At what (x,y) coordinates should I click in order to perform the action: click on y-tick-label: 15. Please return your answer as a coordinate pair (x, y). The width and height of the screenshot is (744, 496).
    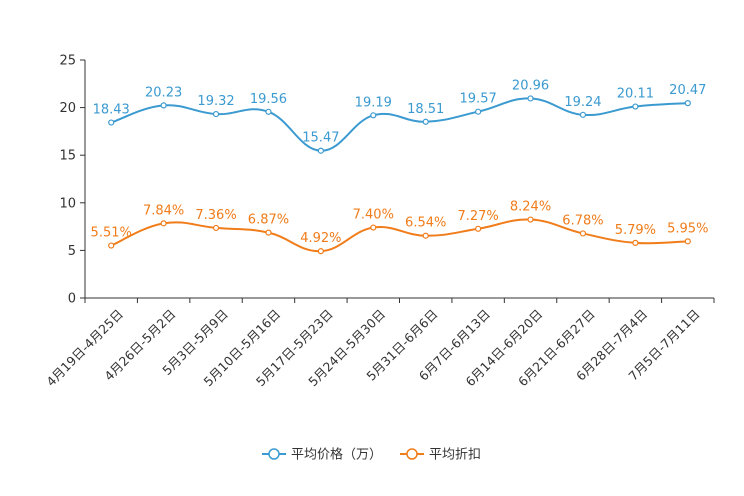
    Looking at the image, I should click on (67, 156).